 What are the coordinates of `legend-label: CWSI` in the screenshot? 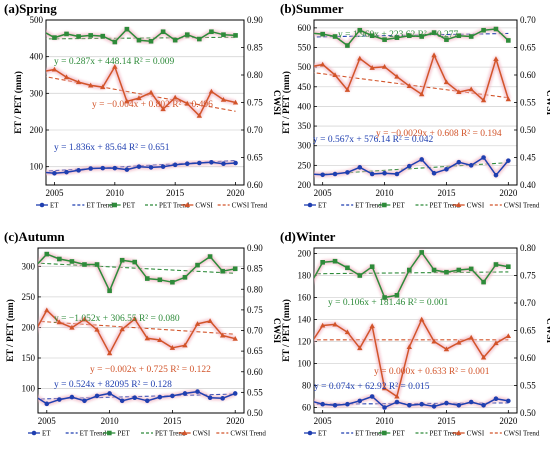 It's located at (476, 434).